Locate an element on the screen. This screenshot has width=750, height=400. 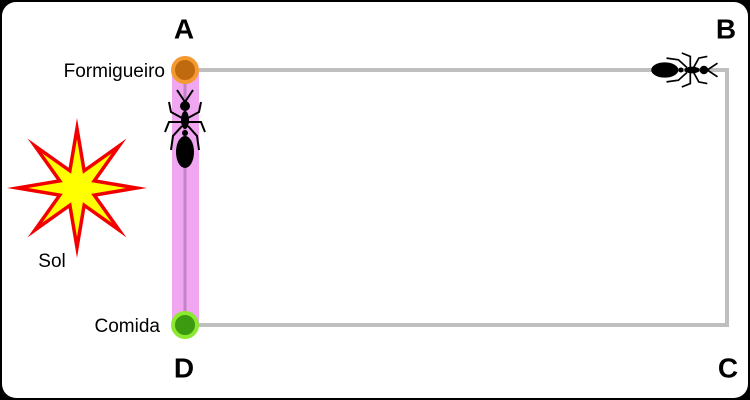
corner-label: C is located at coordinates (728, 367).